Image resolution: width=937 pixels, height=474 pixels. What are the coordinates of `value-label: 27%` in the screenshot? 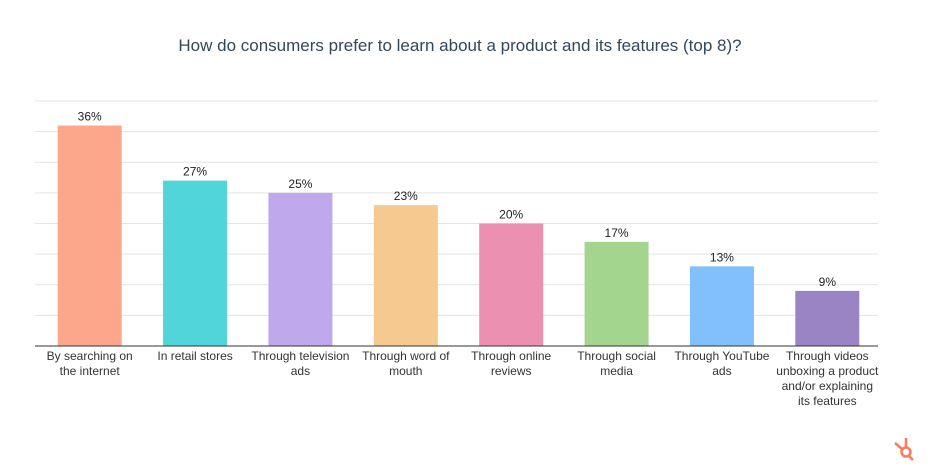 It's located at (195, 172).